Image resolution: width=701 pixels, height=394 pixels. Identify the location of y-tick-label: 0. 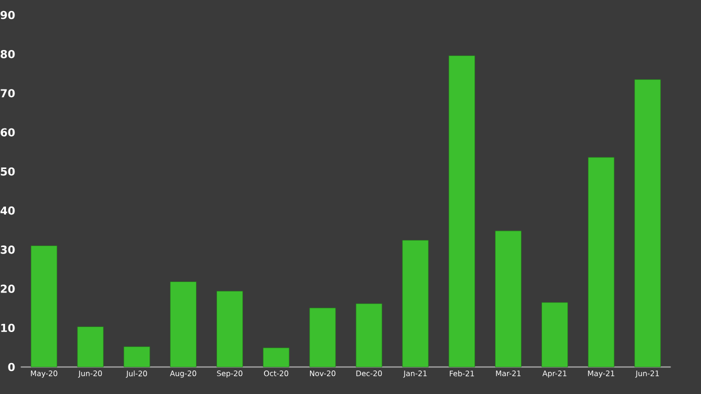
(11, 367).